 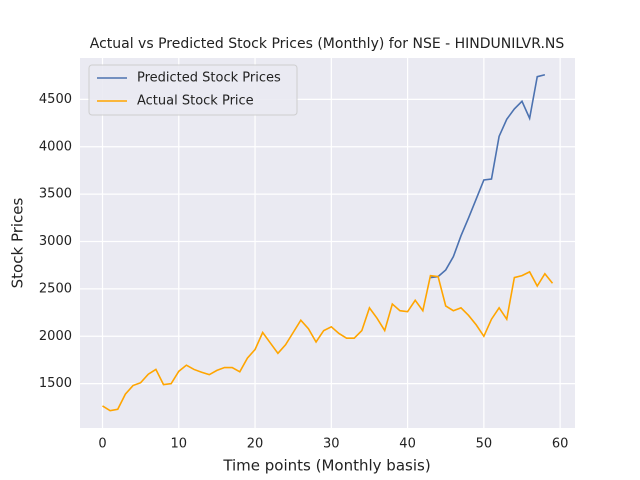 I want to click on y-axis-label: Stock Prices, so click(x=18, y=242).